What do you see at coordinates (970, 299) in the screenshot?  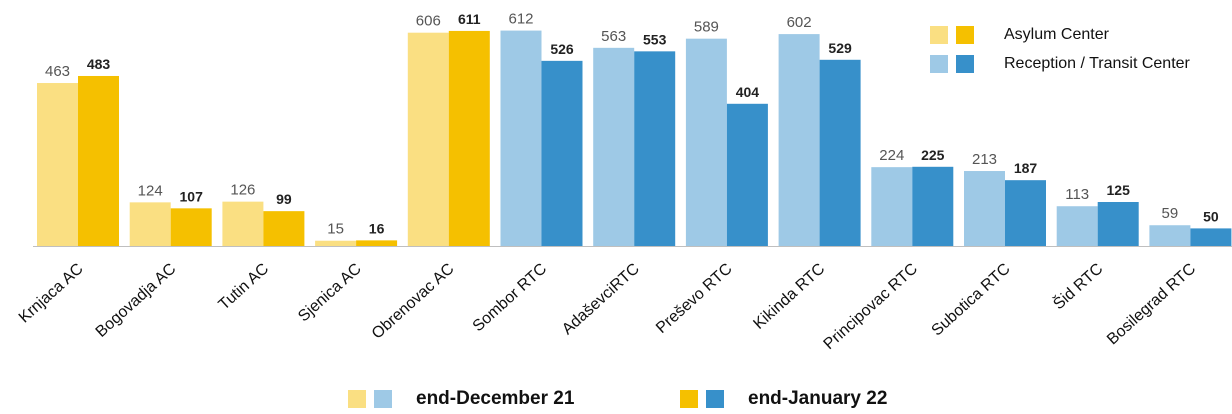 I see `x-tick-label-subotica-rtc: Subotica RTC` at bounding box center [970, 299].